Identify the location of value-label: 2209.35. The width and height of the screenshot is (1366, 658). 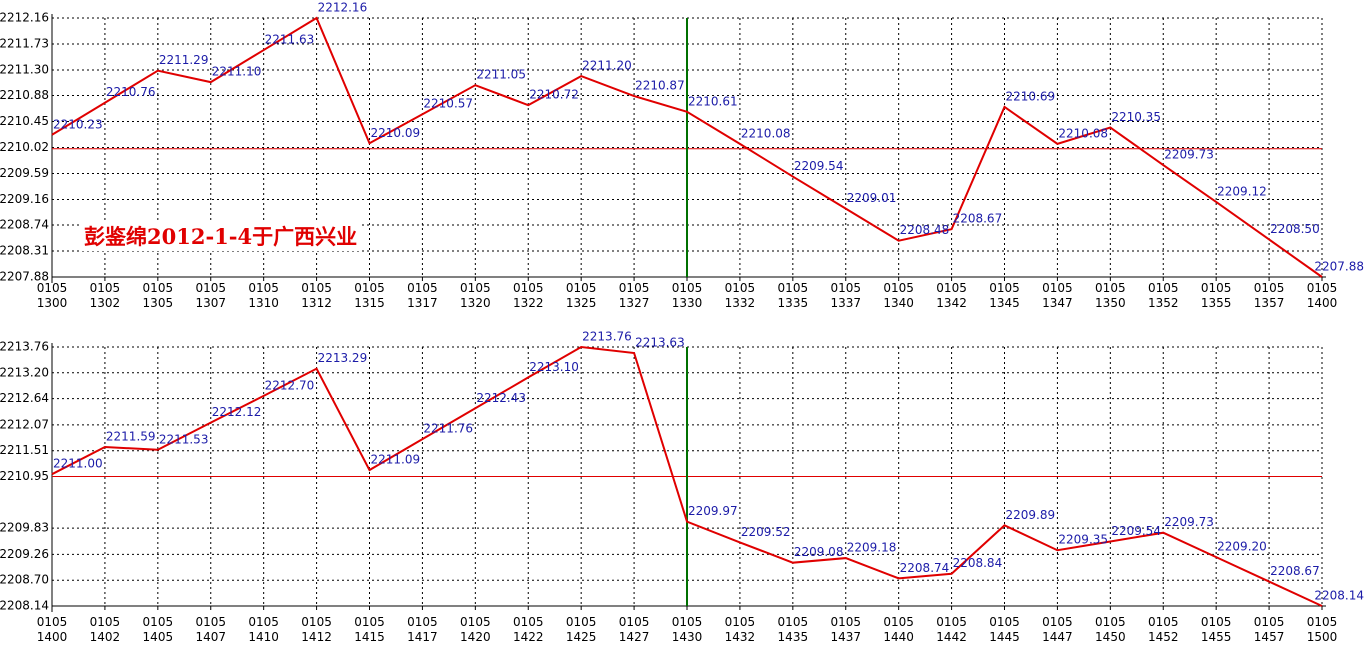
(1083, 540).